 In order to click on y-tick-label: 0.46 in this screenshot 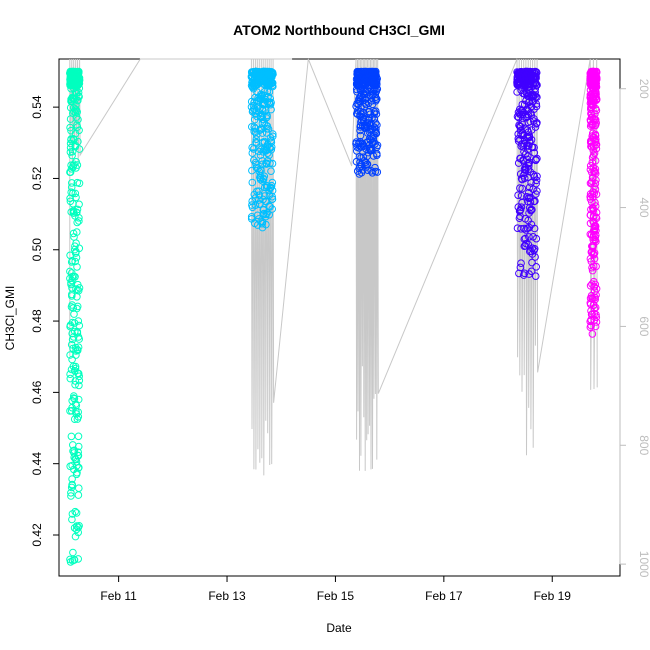, I will do `click(37, 392)`.